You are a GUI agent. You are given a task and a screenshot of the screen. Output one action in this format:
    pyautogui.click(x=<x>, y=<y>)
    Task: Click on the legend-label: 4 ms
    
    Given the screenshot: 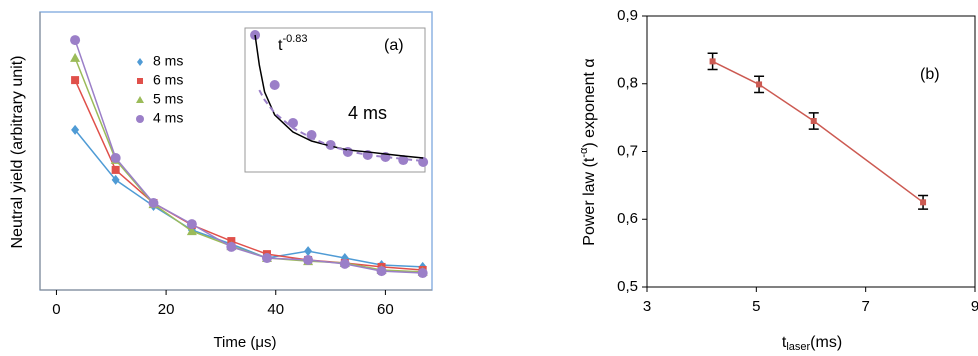 What is the action you would take?
    pyautogui.click(x=168, y=118)
    